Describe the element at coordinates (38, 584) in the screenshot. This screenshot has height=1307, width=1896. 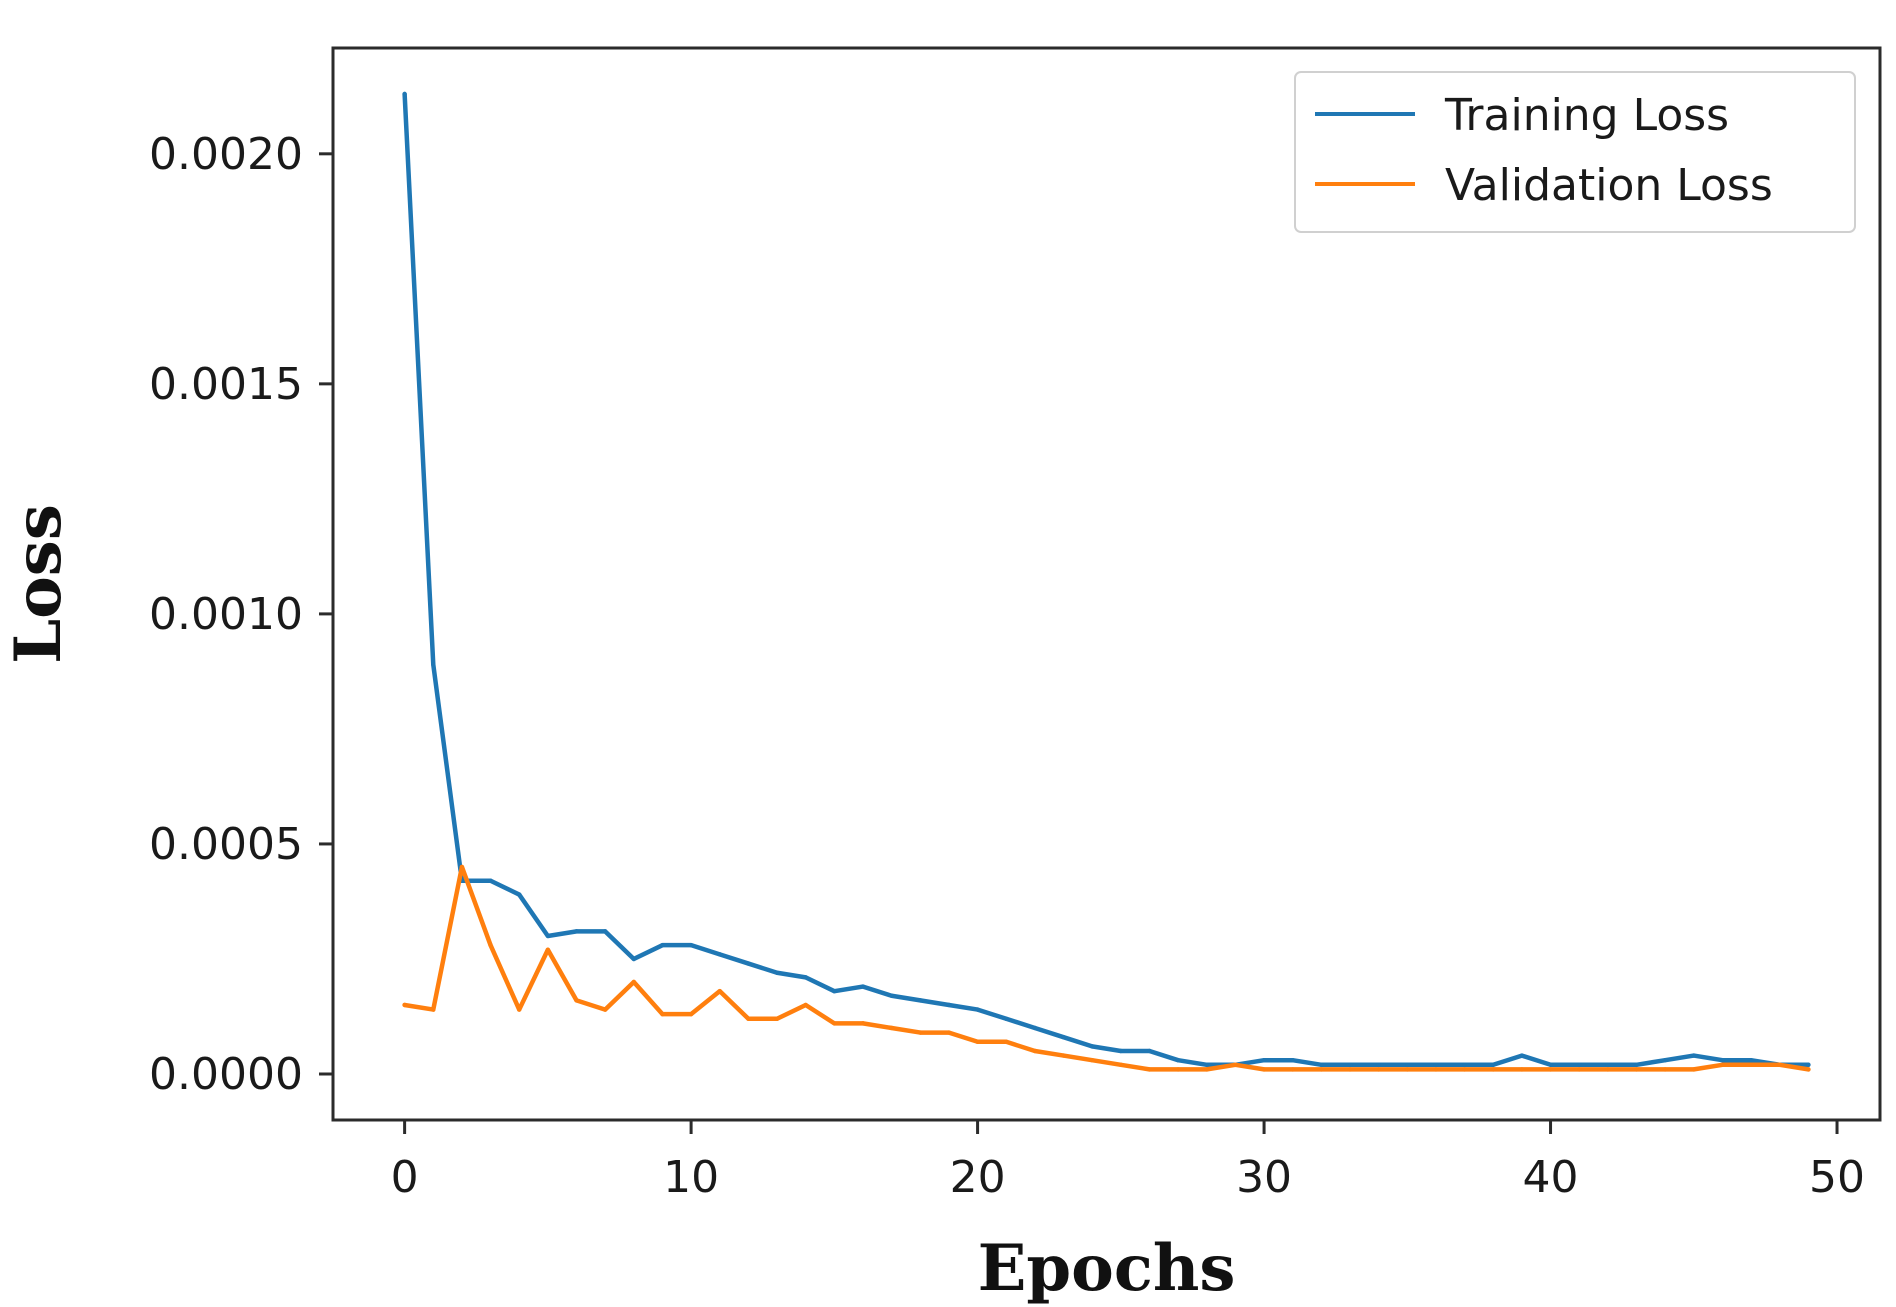
I see `y-axis-title: Loss` at that location.